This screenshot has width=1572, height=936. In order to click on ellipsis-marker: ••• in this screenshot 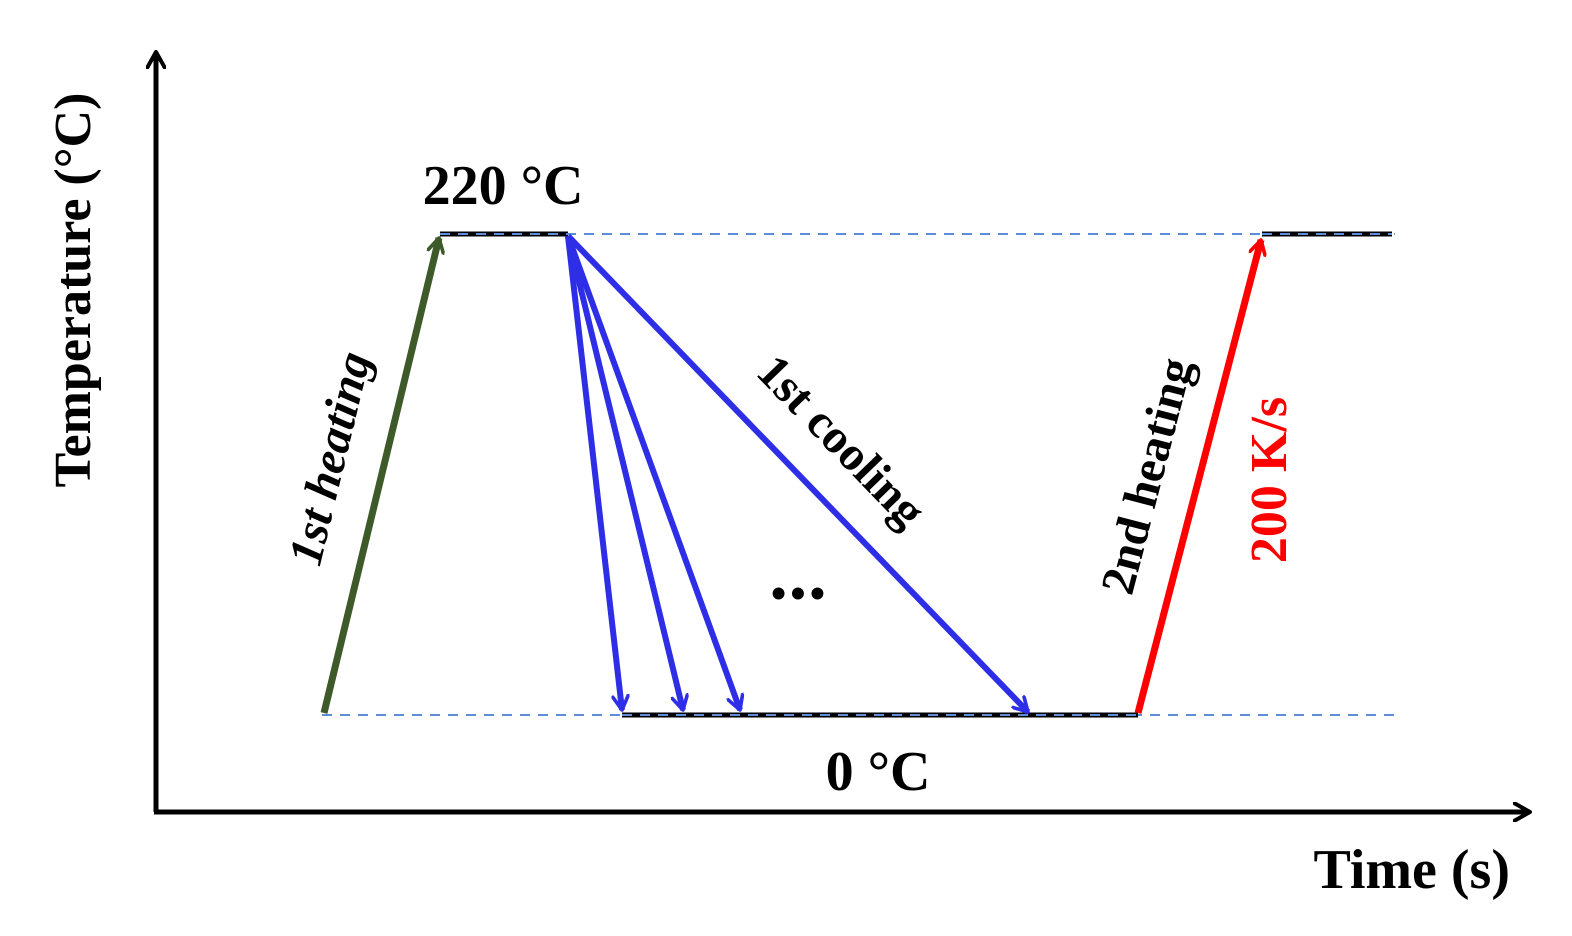, I will do `click(800, 593)`.